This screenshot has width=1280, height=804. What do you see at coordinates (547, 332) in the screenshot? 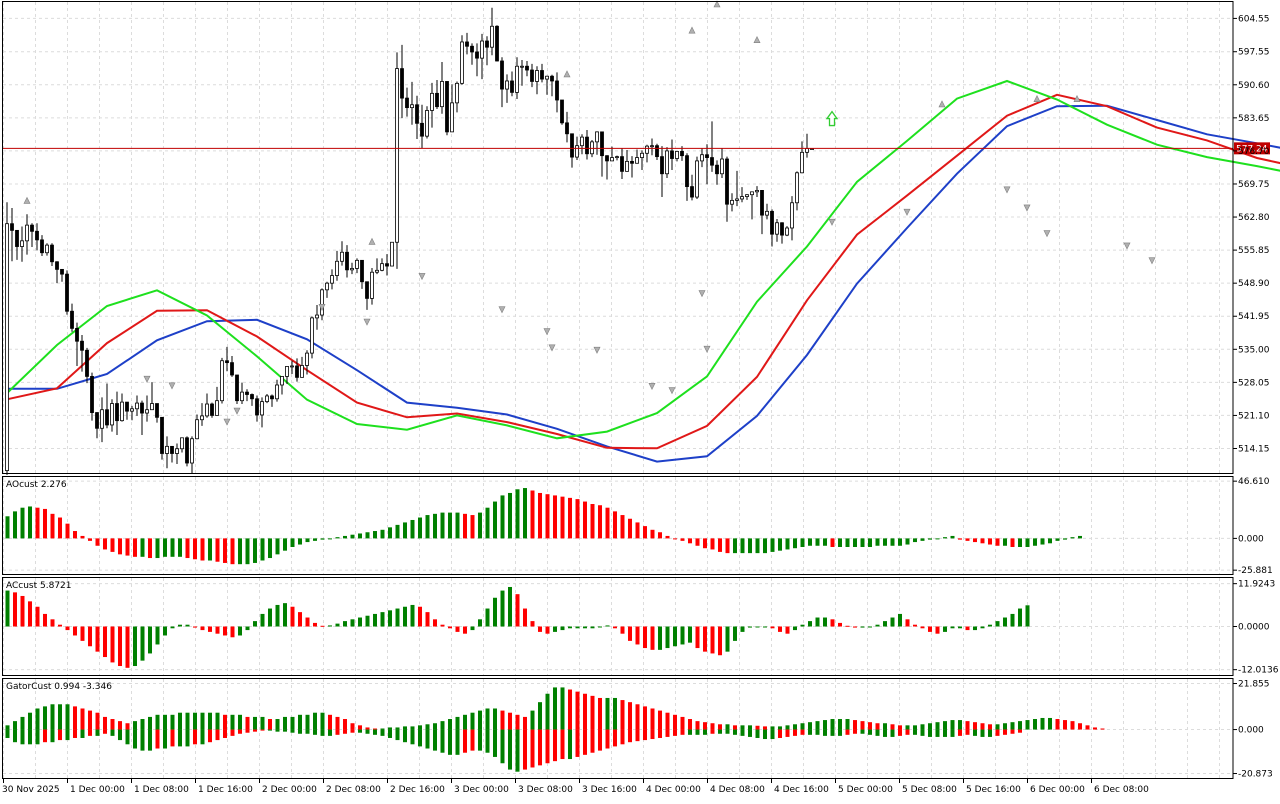
I see `fractal-down-marker` at bounding box center [547, 332].